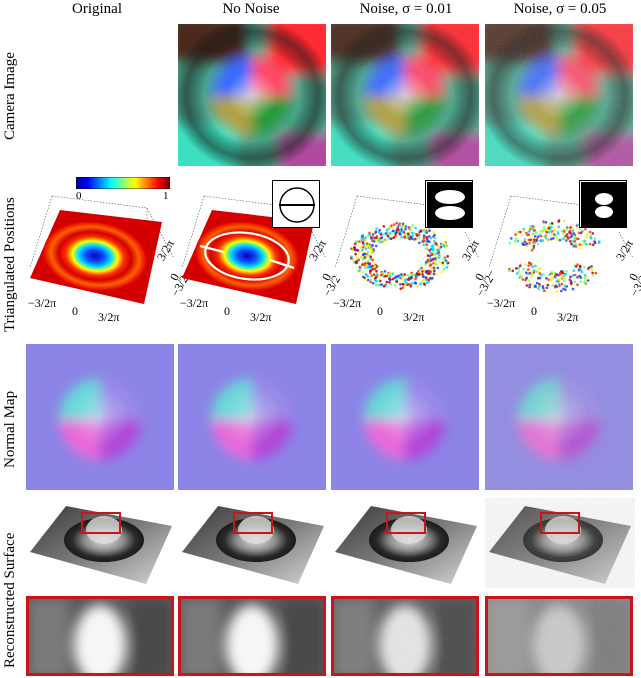 The width and height of the screenshot is (641, 678). Describe the element at coordinates (252, 417) in the screenshot. I see `normal-map-no-noise` at that location.